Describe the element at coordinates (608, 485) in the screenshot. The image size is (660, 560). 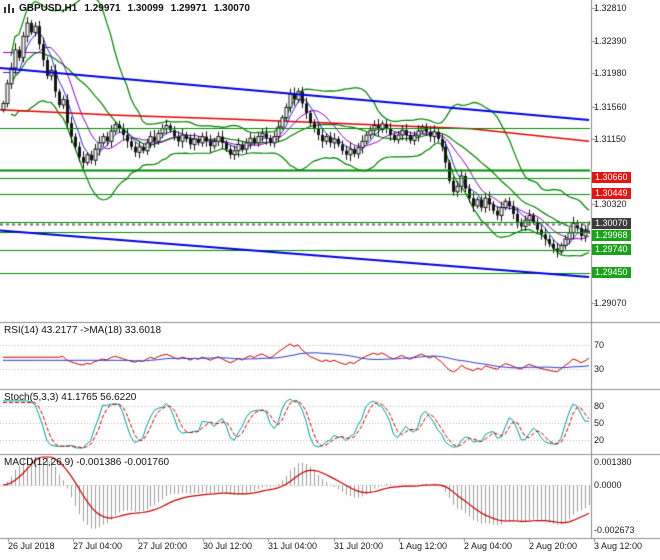
I see `macd-axis-label: 0.0000` at that location.